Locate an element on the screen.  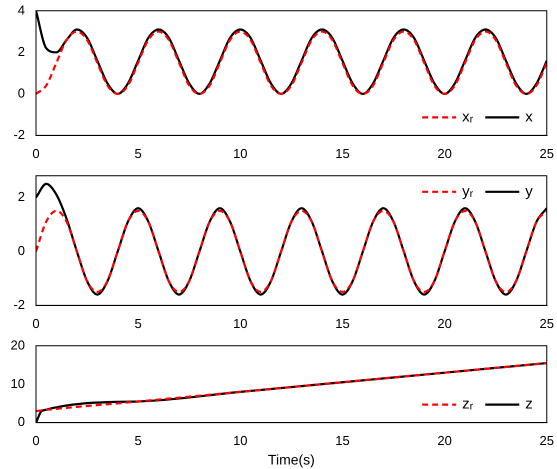
x-axis-title: Time(s) is located at coordinates (291, 459).